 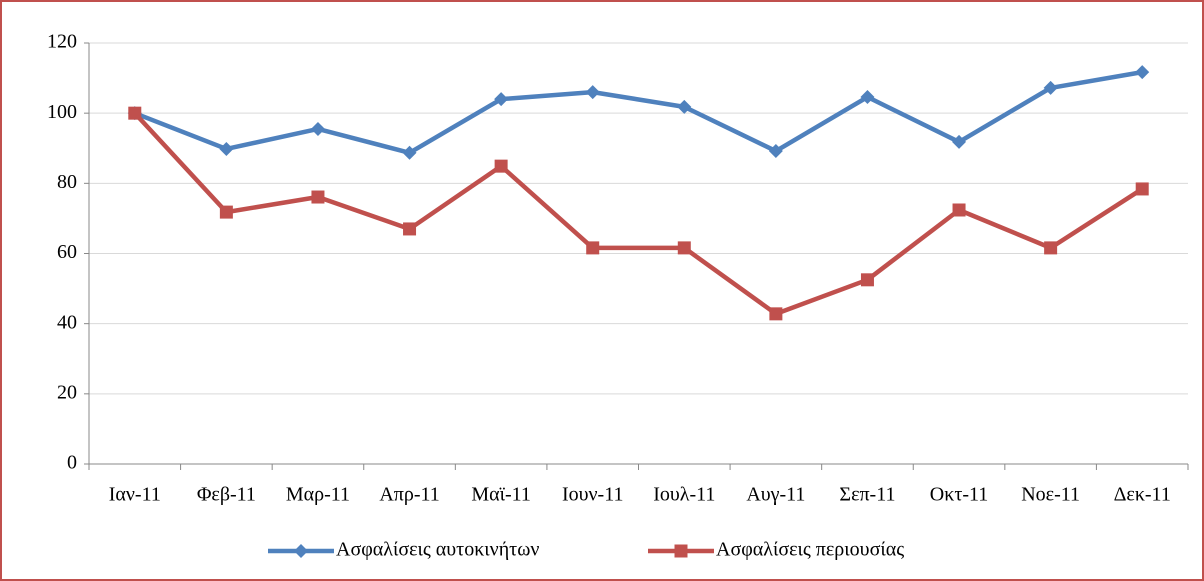 What do you see at coordinates (1142, 495) in the screenshot?
I see `x-tick-label: Δεκ-11` at bounding box center [1142, 495].